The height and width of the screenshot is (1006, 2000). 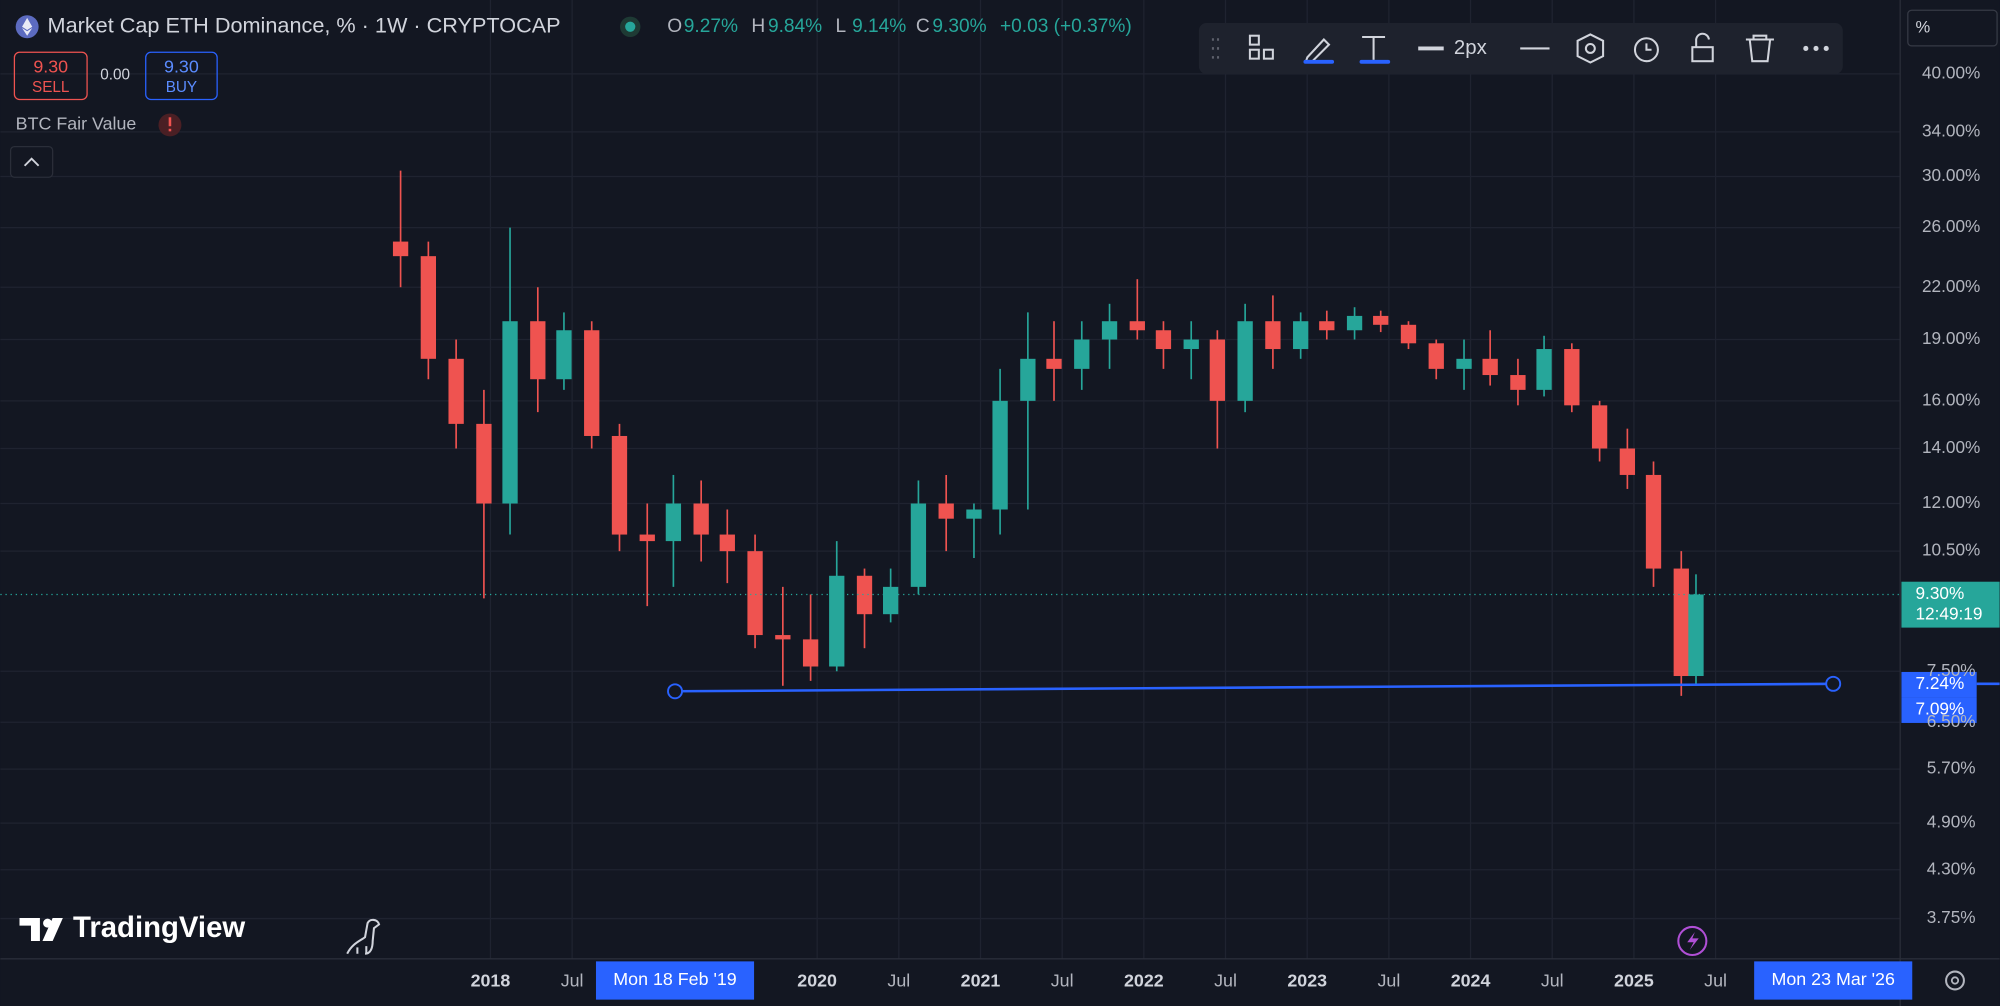 What do you see at coordinates (1951, 399) in the screenshot?
I see `y-tick-label: 16.00%` at bounding box center [1951, 399].